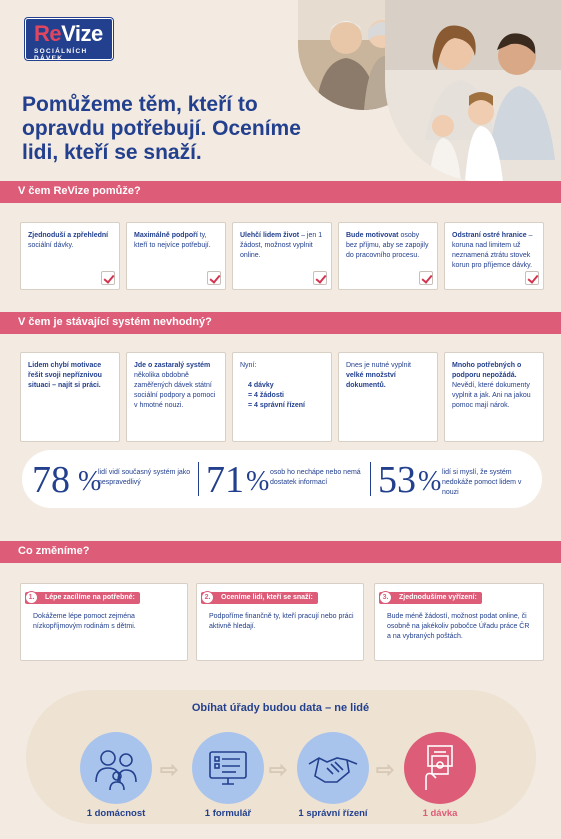 The width and height of the screenshot is (561, 839). Describe the element at coordinates (280, 708) in the screenshot. I see `process-title: Obíhat úřady budou data – ne lidé` at that location.